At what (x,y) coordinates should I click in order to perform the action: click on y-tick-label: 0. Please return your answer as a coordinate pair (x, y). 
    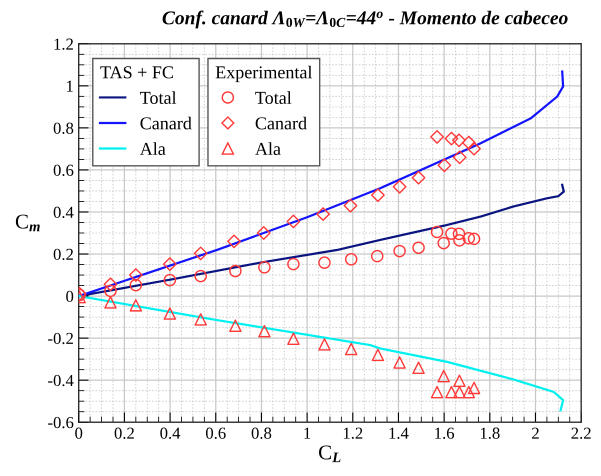
    Looking at the image, I should click on (70, 296).